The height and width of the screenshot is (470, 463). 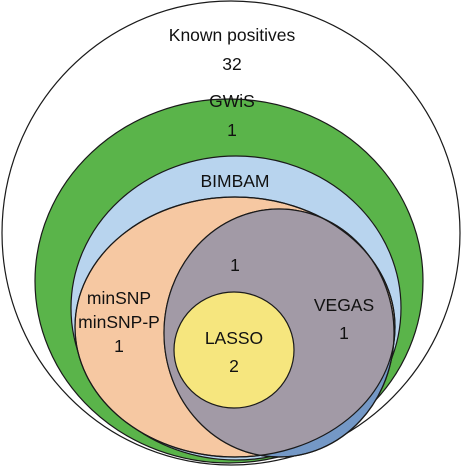 What do you see at coordinates (232, 101) in the screenshot?
I see `gwis-label: GWiS` at bounding box center [232, 101].